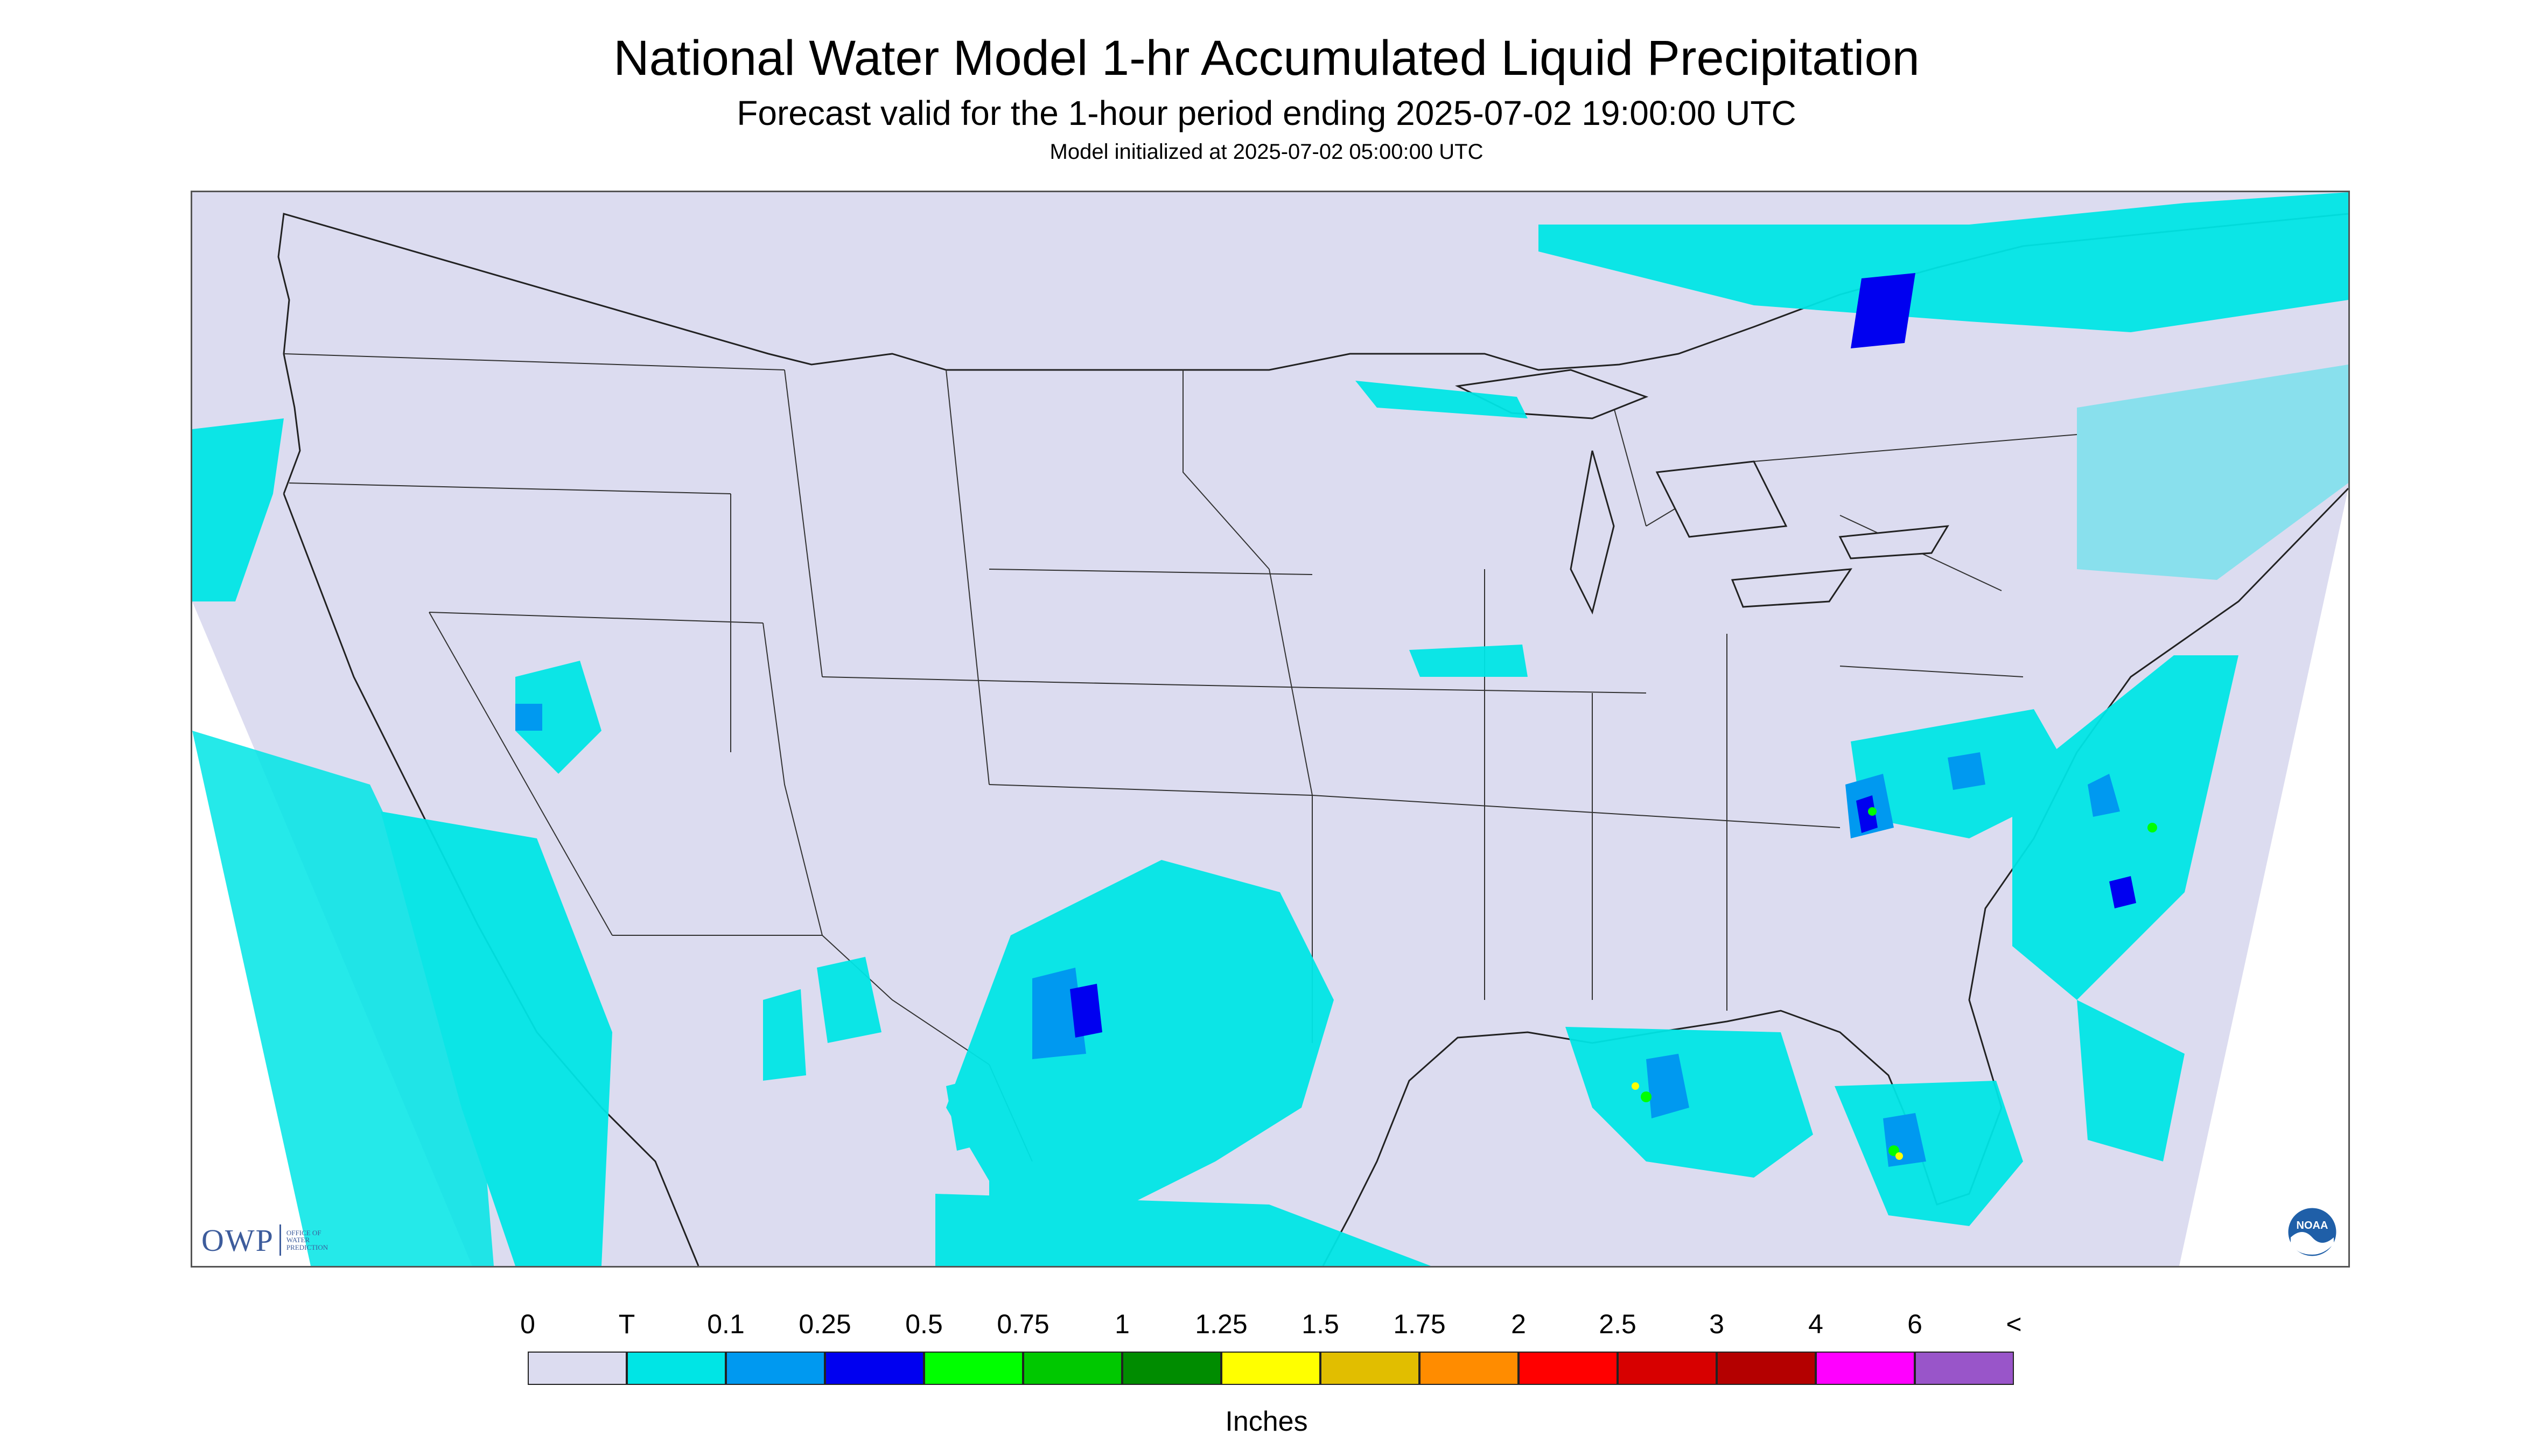 The width and height of the screenshot is (2533, 1456). What do you see at coordinates (1768, 1121) in the screenshot?
I see `precip-heavier` at bounding box center [1768, 1121].